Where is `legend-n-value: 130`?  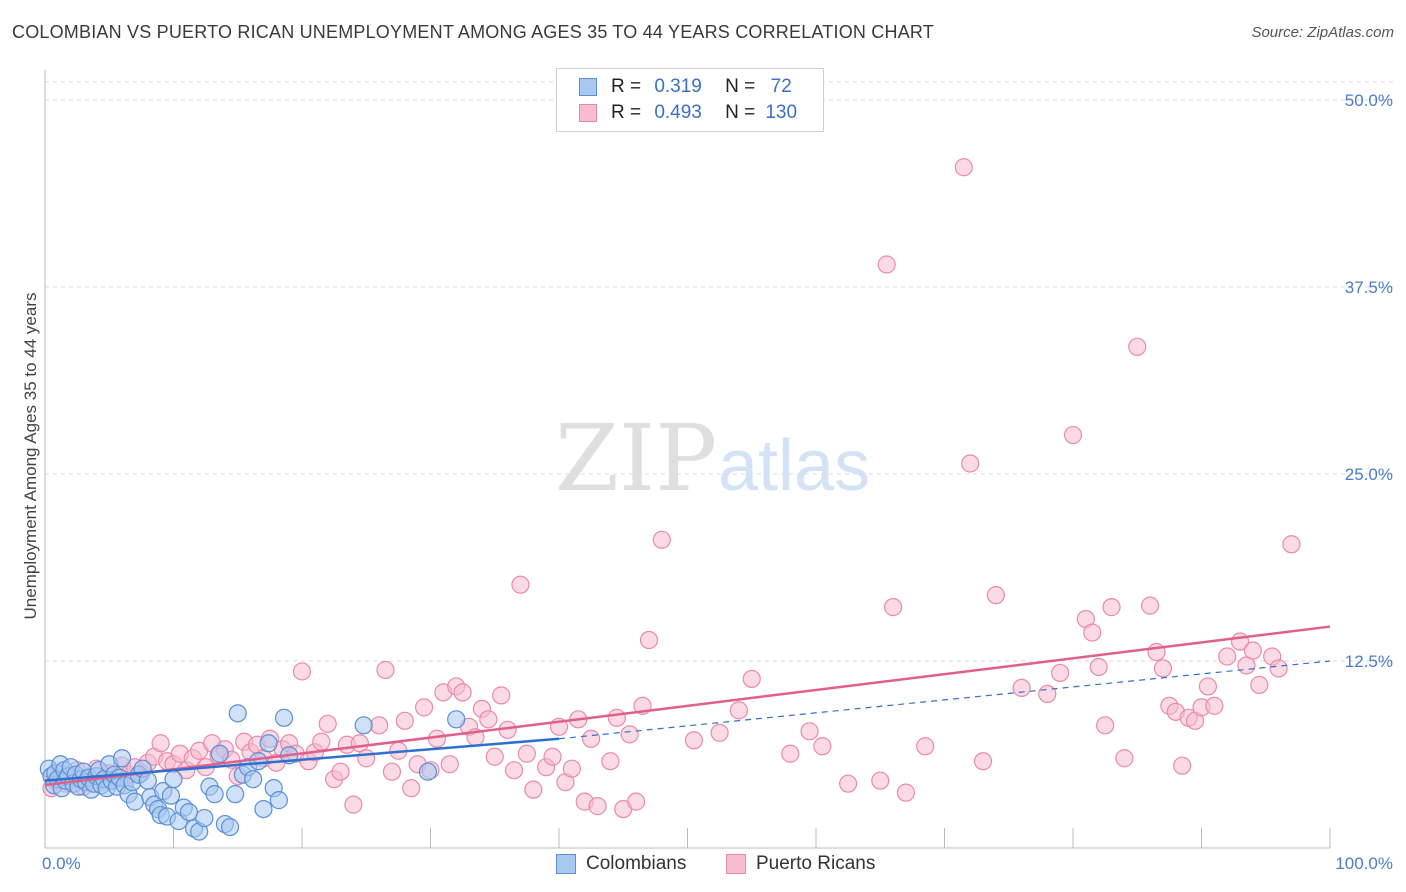
legend-n-value: 130 is located at coordinates (781, 112).